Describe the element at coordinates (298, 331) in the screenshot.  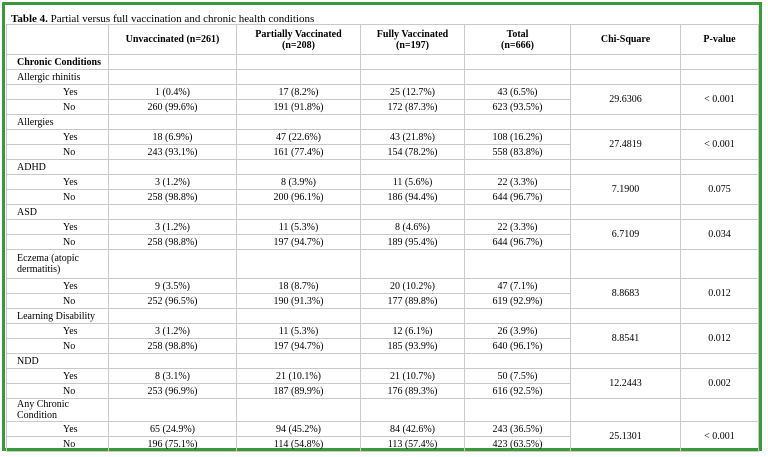
I see `partially-vaccinated-cell: 11 (5.3%)` at that location.